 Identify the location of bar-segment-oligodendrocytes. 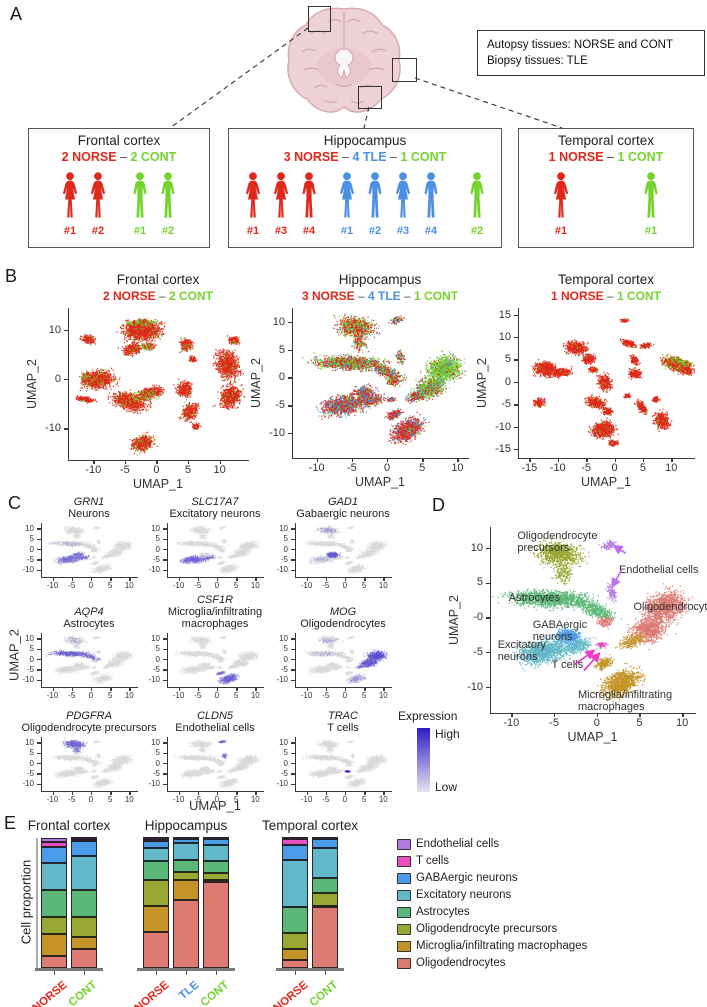
(156, 949).